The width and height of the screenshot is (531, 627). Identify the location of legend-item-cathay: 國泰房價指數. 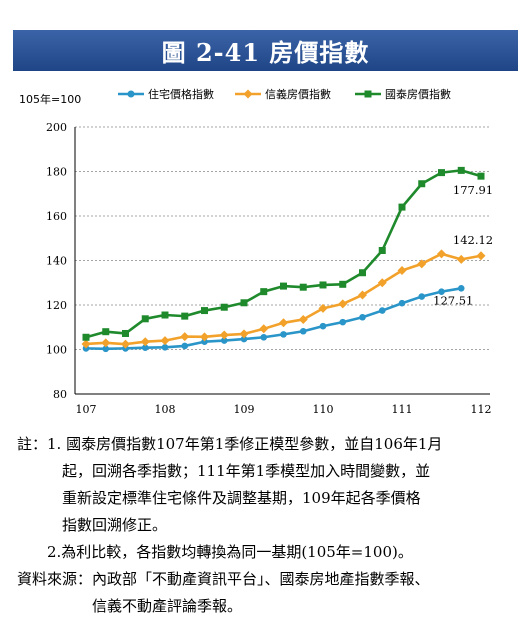
(403, 94).